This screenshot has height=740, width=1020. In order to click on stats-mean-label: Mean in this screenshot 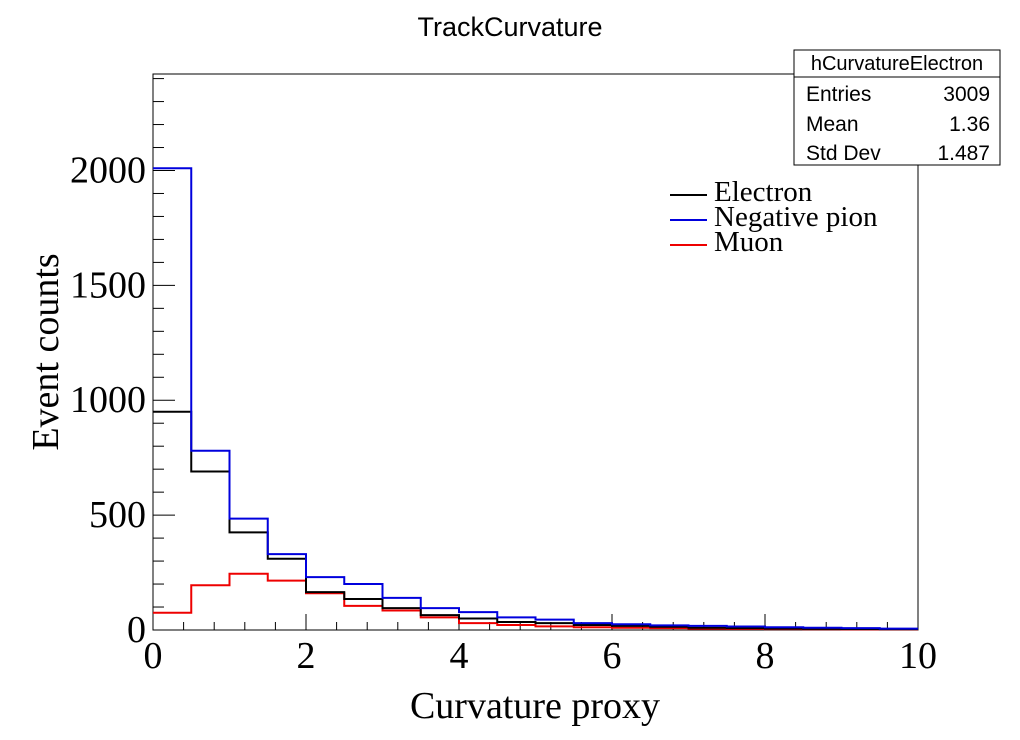, I will do `click(832, 124)`.